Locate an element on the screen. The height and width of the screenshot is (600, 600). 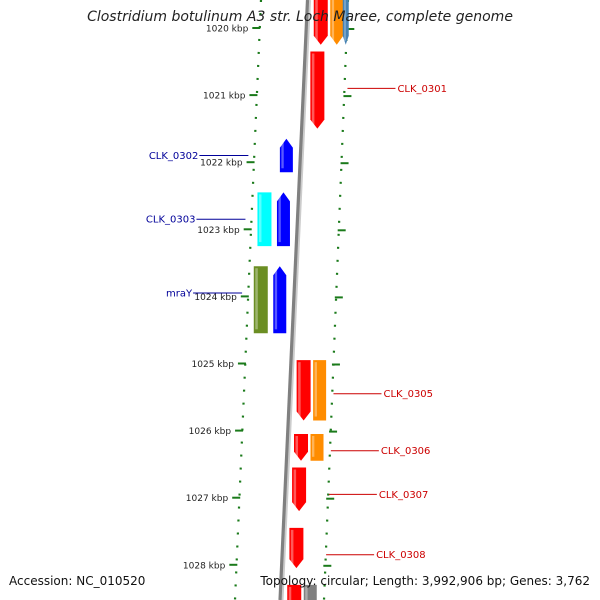
gene-label-CLK_0303: CLK_0303 is located at coordinates (171, 220).